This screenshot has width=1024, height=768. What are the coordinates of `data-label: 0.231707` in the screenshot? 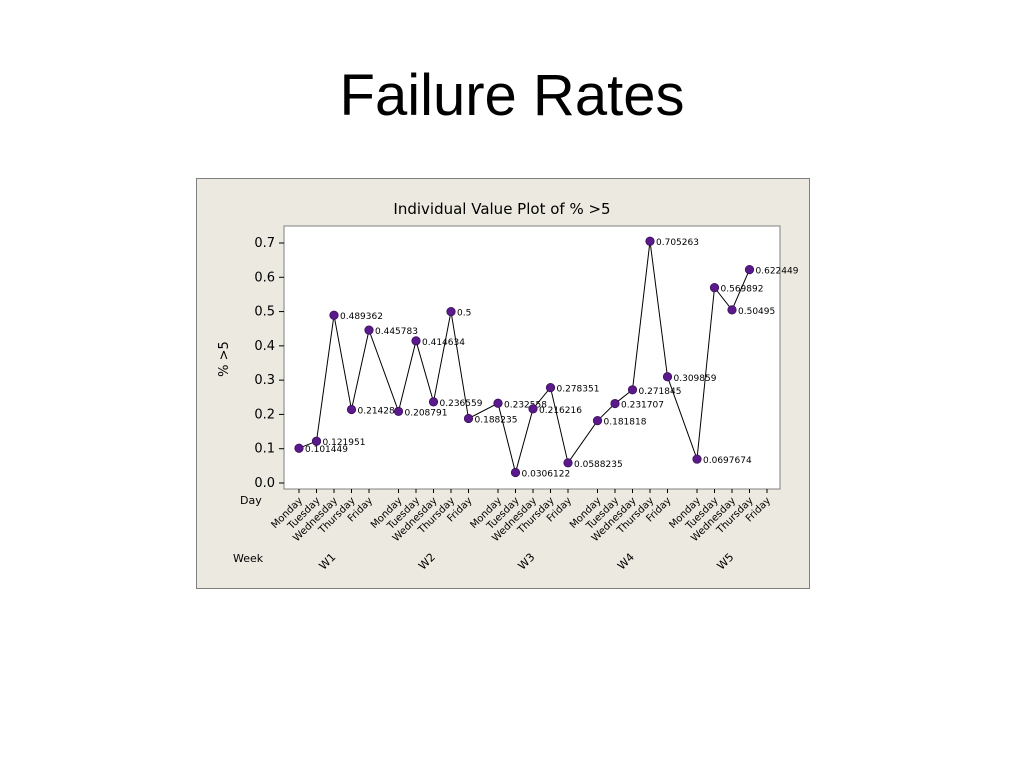 It's located at (642, 406).